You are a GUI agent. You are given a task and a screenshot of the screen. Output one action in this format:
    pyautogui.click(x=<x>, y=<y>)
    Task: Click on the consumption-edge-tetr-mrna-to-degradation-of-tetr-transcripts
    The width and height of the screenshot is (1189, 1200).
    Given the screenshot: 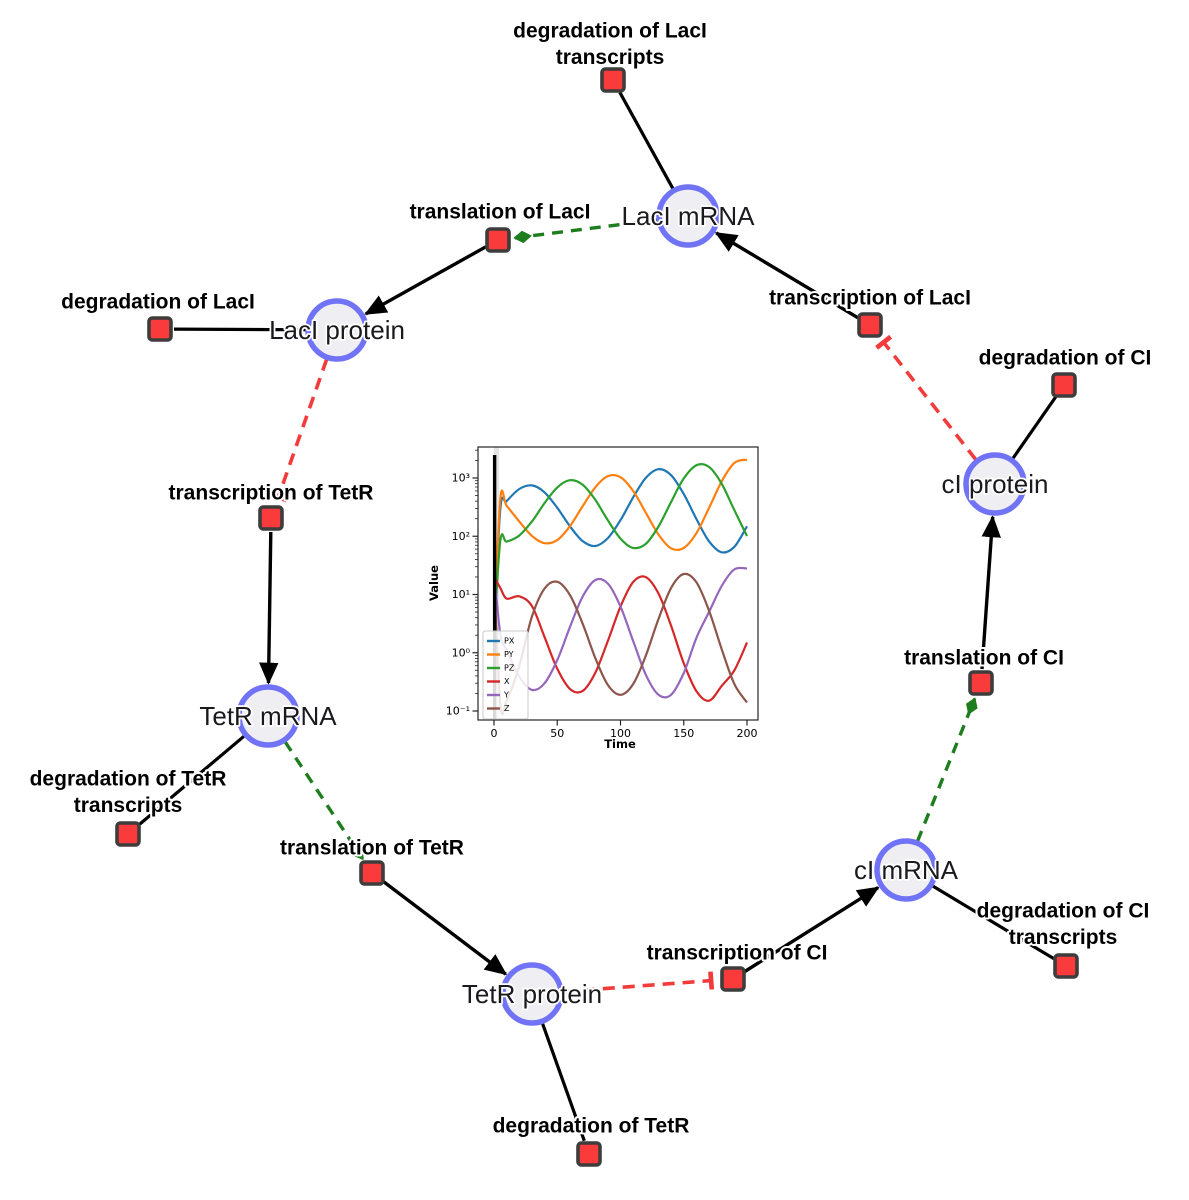 What is the action you would take?
    pyautogui.click(x=192, y=780)
    